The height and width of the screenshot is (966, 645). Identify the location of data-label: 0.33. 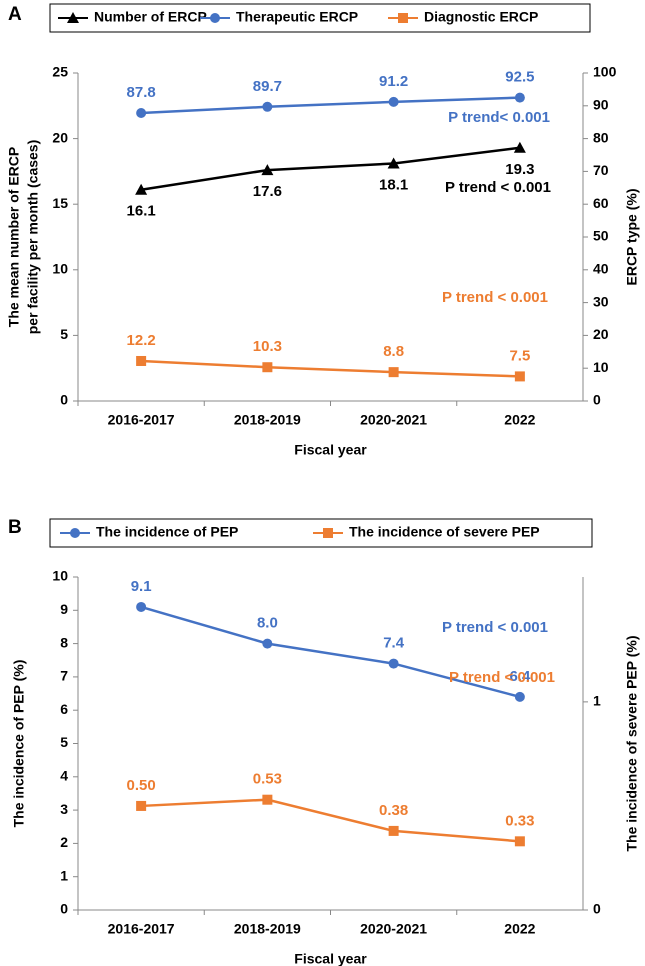
(519, 820).